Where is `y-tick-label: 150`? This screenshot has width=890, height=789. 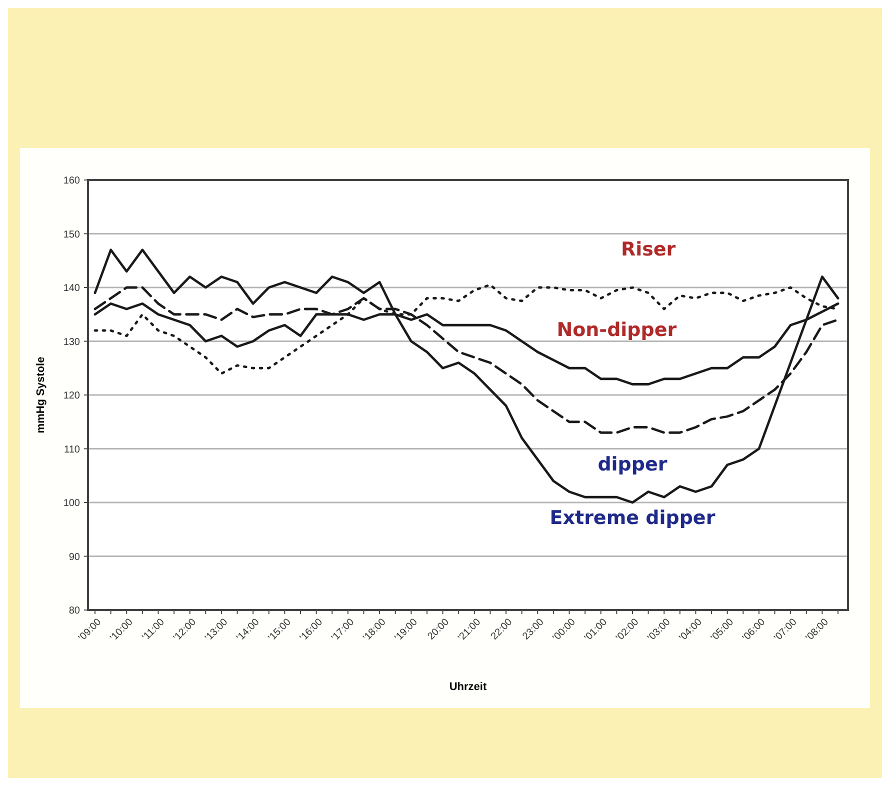
y-tick-label: 150 is located at coordinates (71, 234).